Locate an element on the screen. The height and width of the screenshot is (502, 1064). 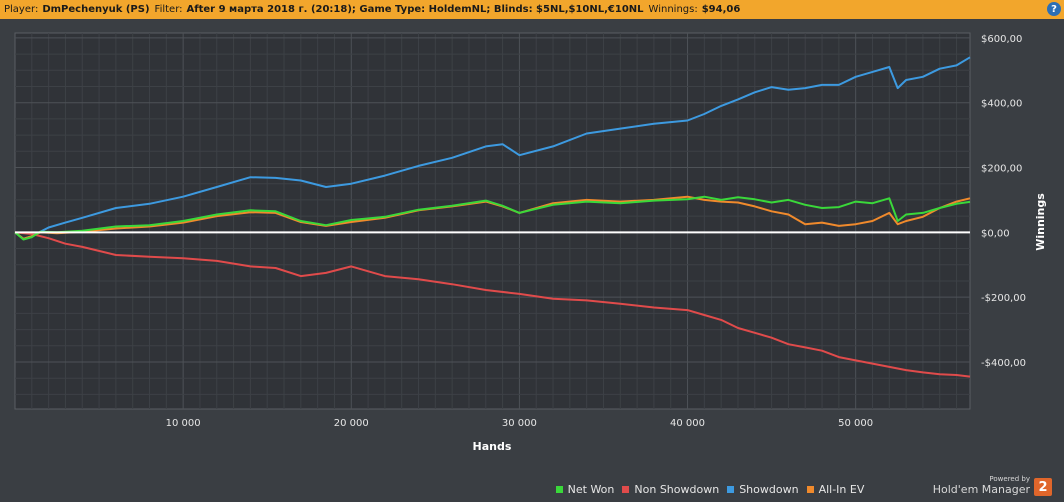
legend-item-non-showdown: Non Showdown is located at coordinates (670, 489).